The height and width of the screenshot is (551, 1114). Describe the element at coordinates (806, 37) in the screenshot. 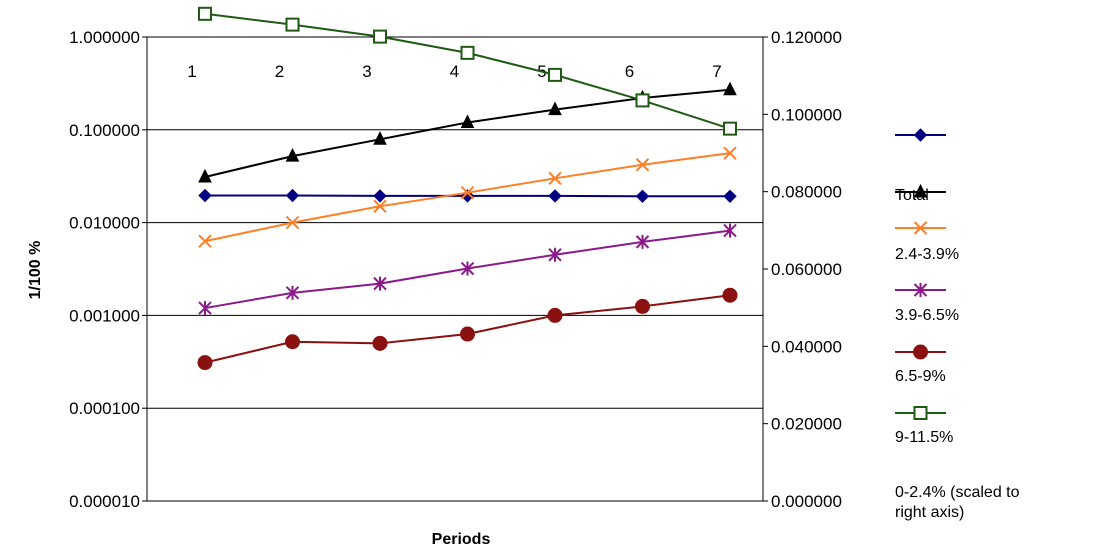

I see `right-axis-tick-label: 0.120000` at that location.